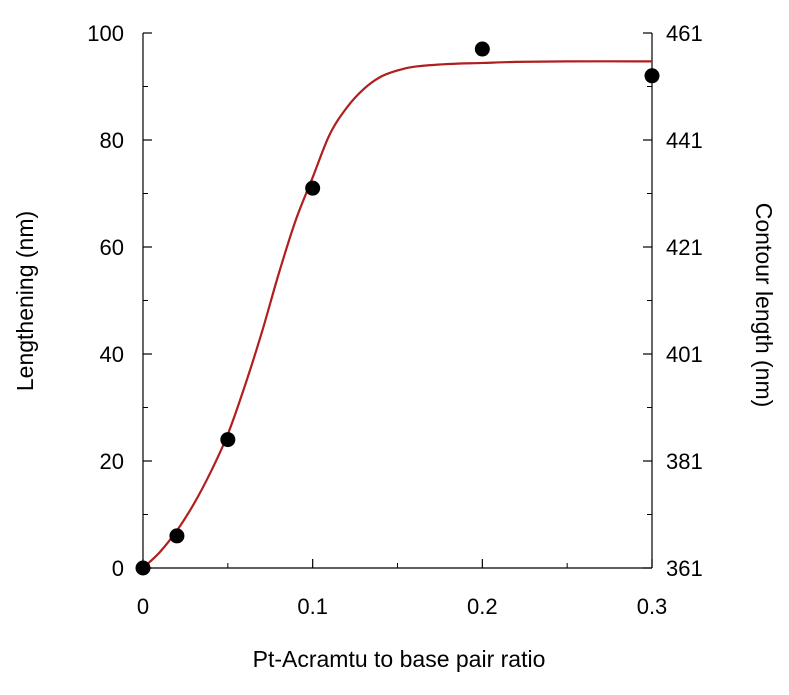 The width and height of the screenshot is (789, 695). What do you see at coordinates (105, 33) in the screenshot?
I see `y-tick-label: 100` at bounding box center [105, 33].